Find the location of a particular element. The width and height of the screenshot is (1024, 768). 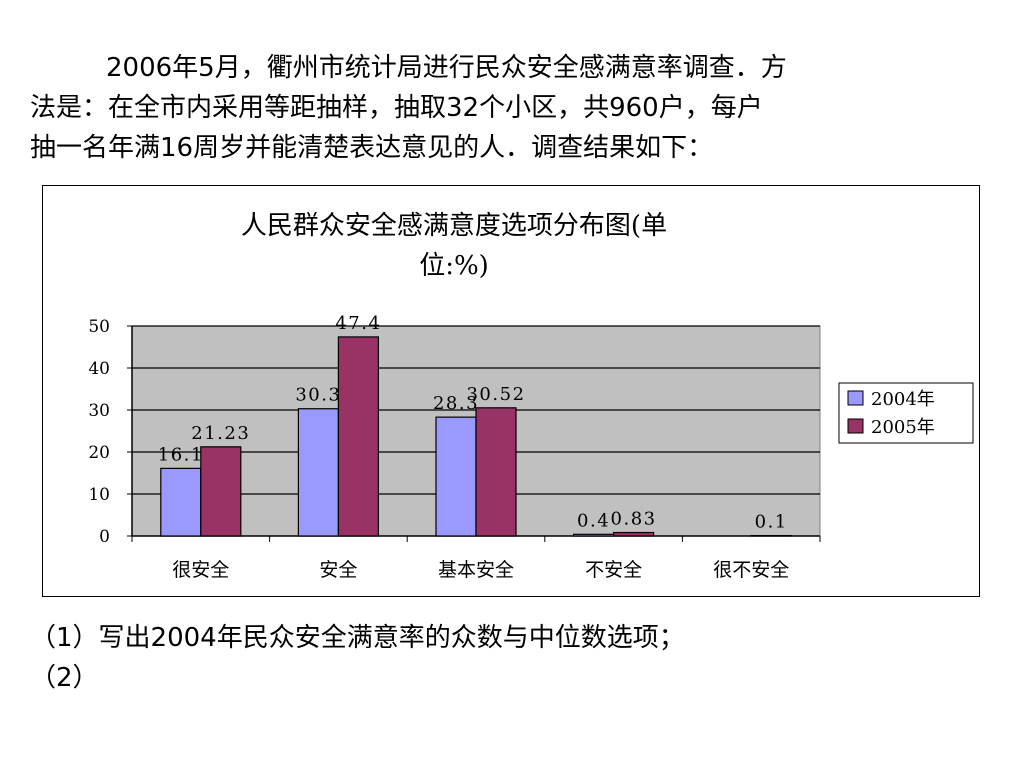

x-tick-label: 基本安全 is located at coordinates (476, 570).